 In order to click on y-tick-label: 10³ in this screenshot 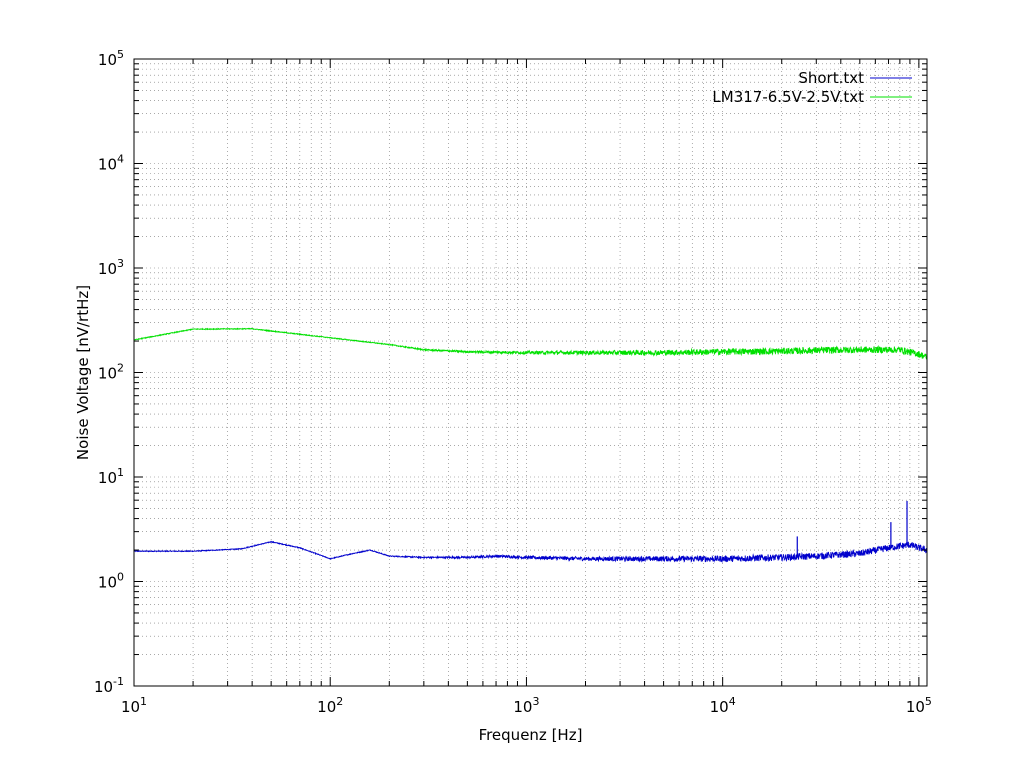, I will do `click(111, 267)`.